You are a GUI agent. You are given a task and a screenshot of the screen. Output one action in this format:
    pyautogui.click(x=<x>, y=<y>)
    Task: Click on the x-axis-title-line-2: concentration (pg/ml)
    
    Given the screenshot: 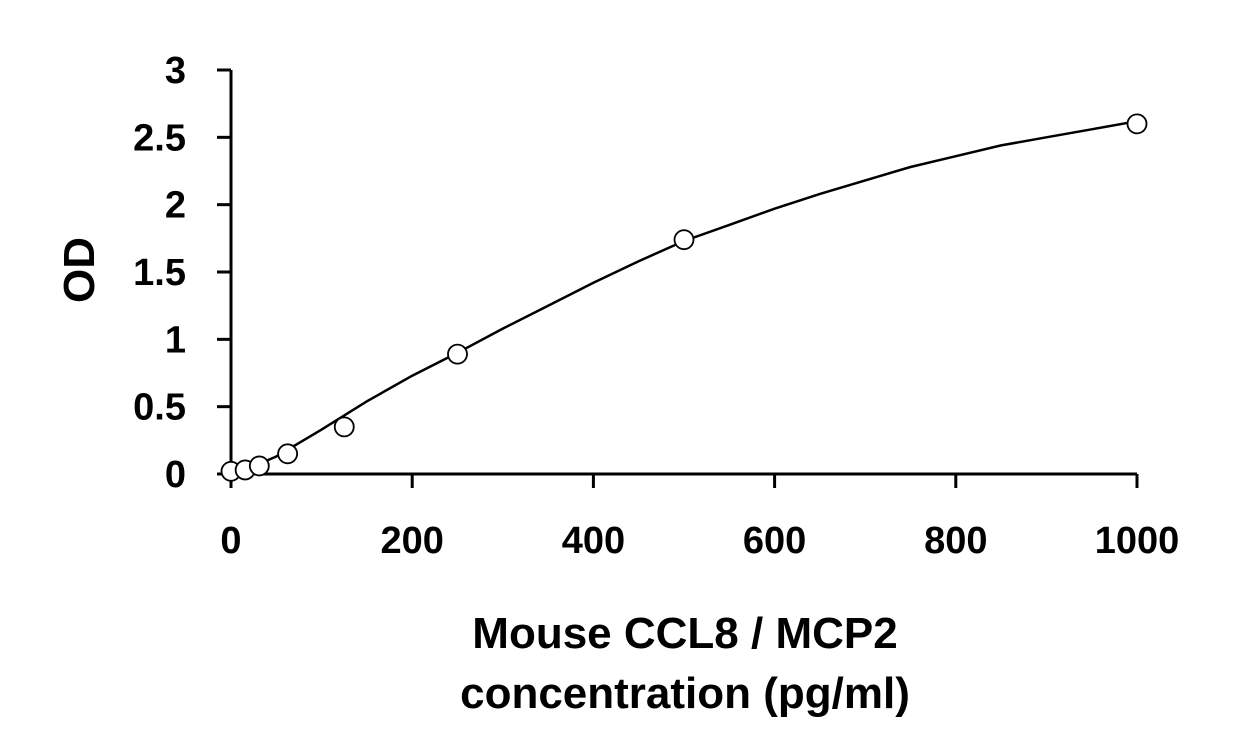 What is the action you would take?
    pyautogui.click(x=685, y=693)
    